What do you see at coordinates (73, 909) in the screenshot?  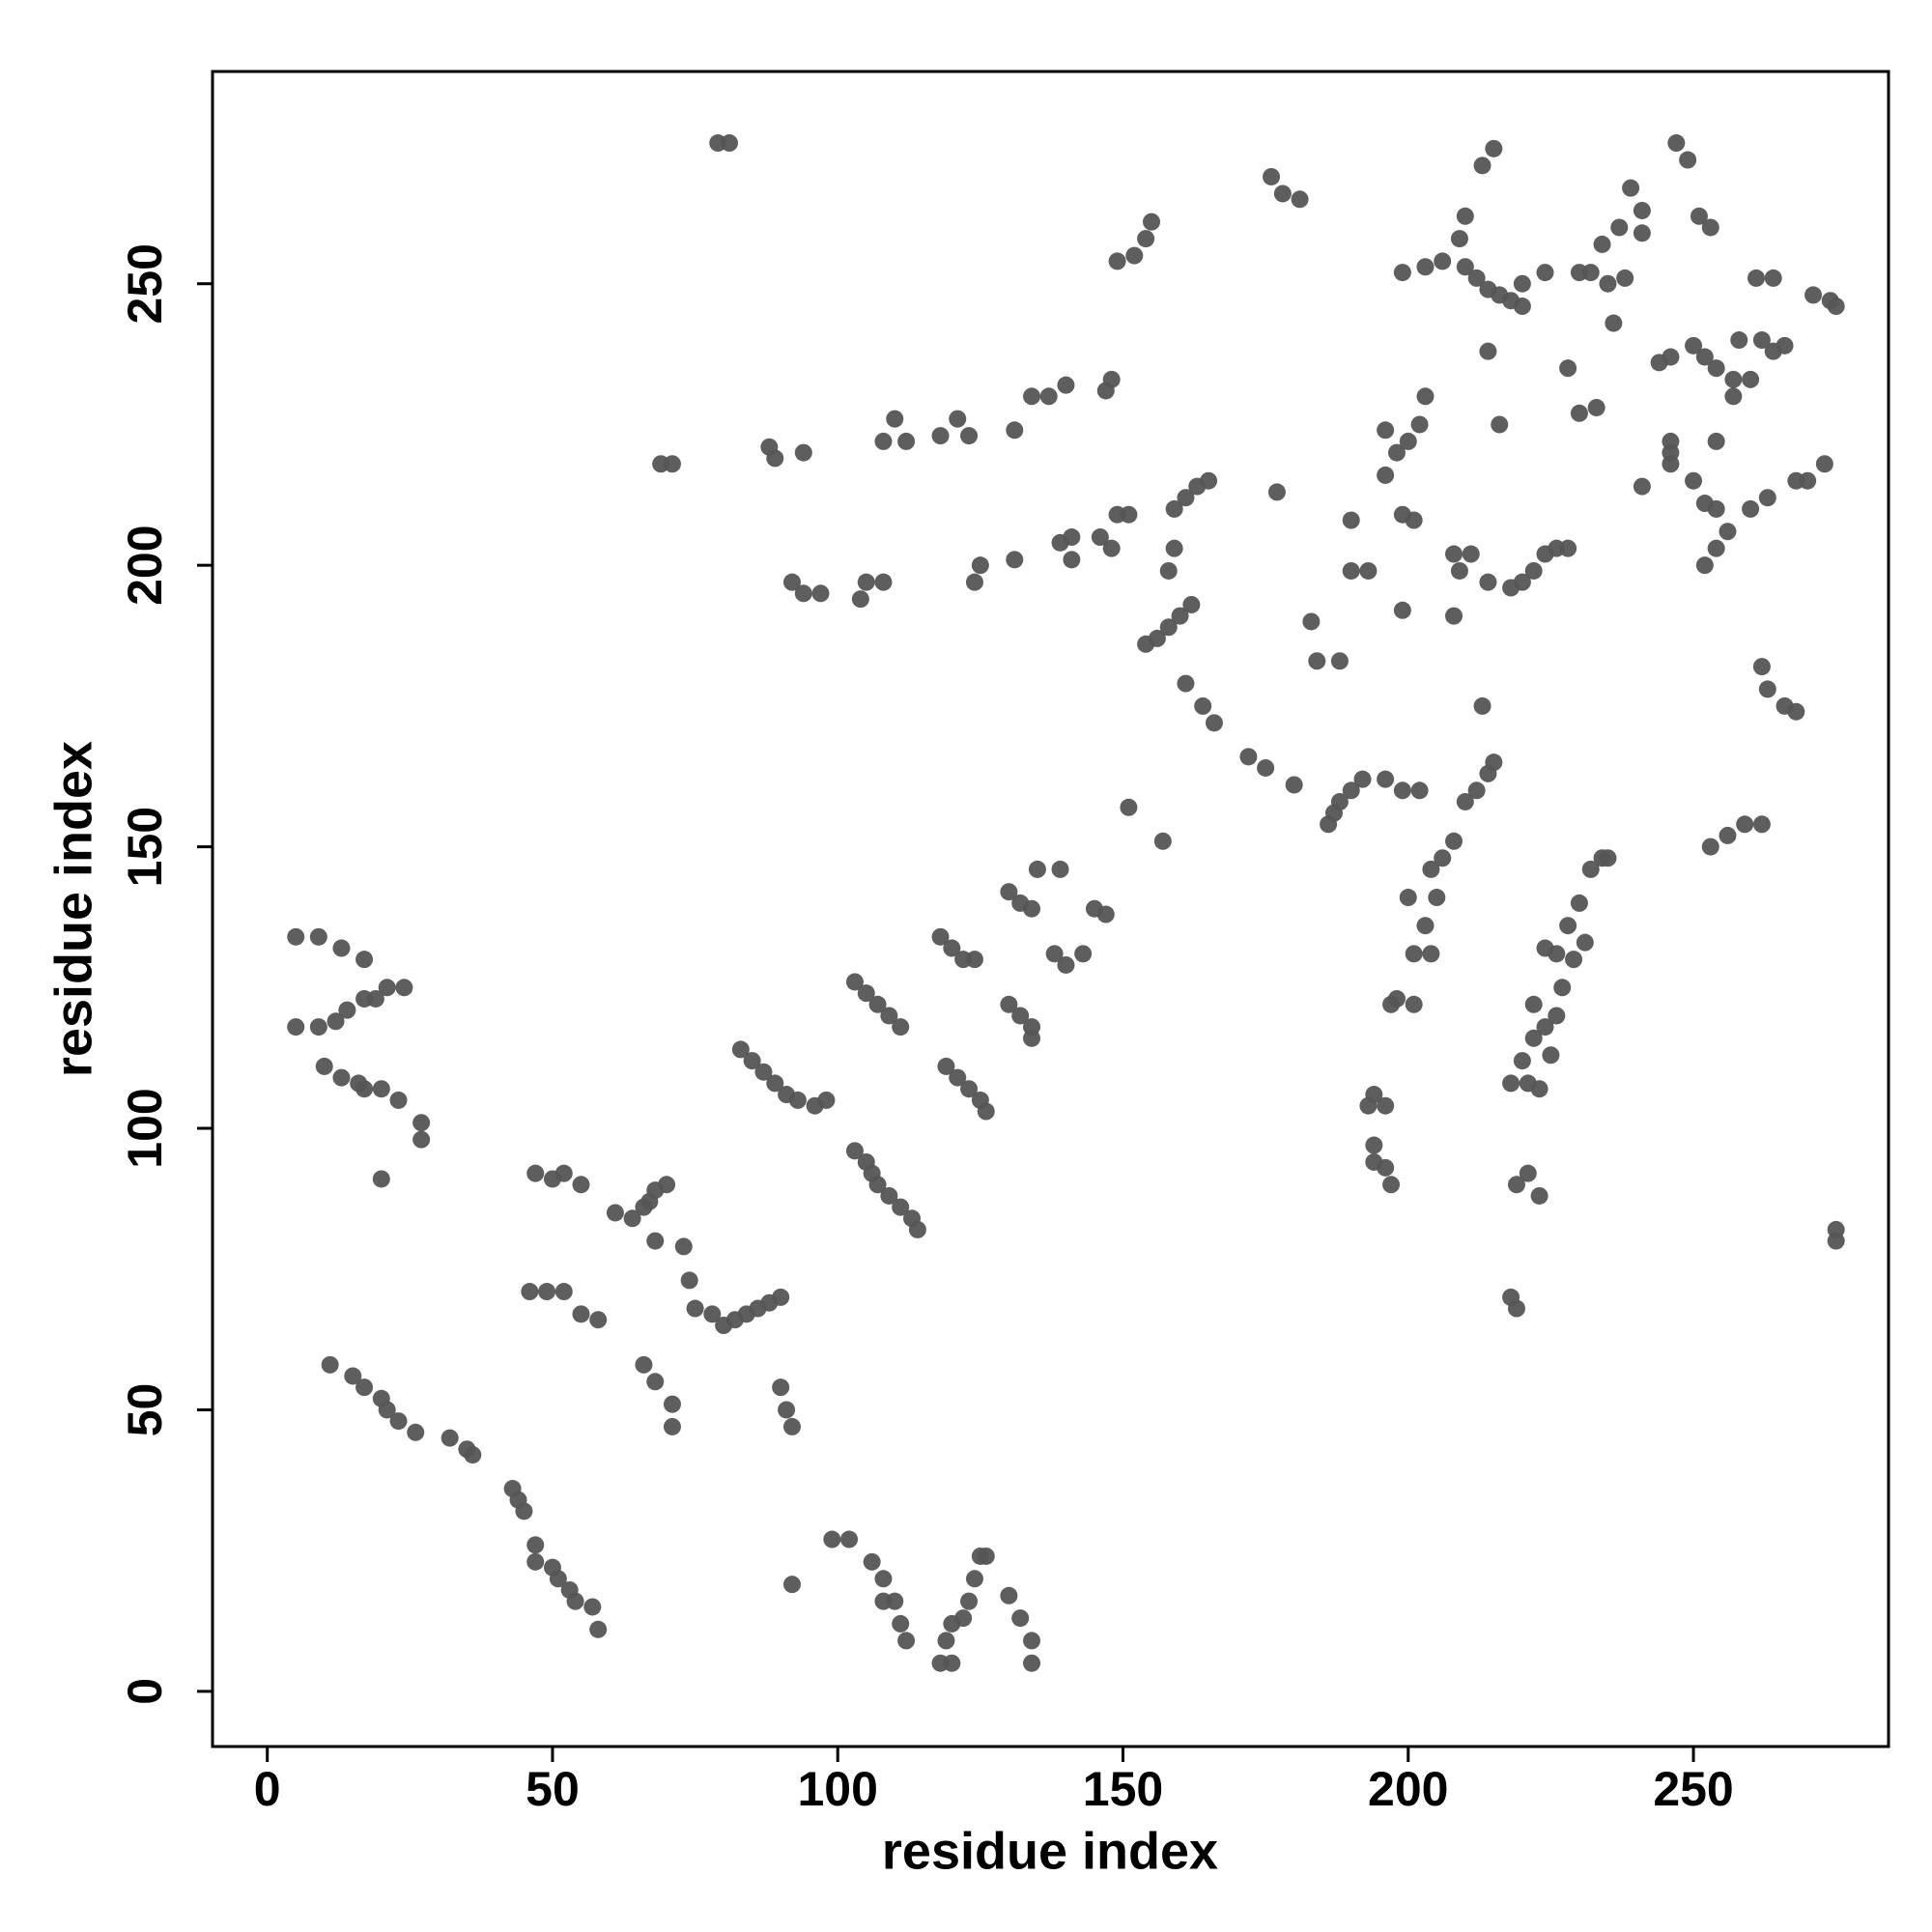 I see `y-axis-label: residue index` at bounding box center [73, 909].